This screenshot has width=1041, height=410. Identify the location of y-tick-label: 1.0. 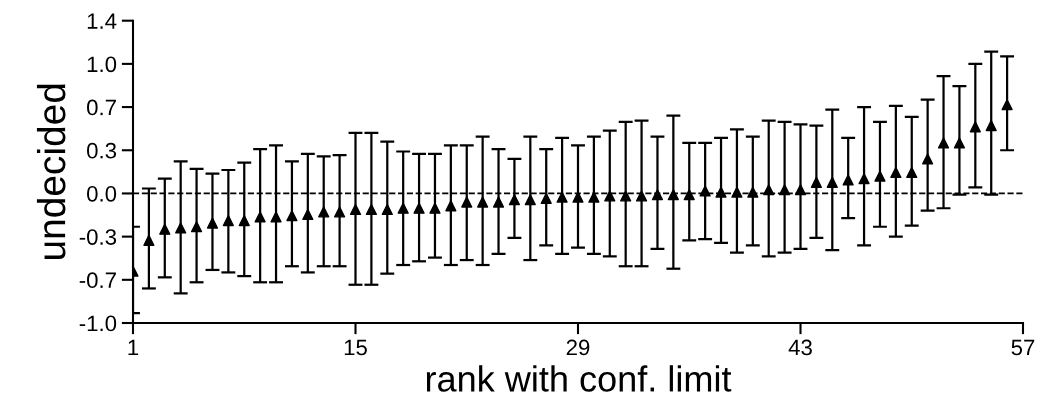
(102, 64).